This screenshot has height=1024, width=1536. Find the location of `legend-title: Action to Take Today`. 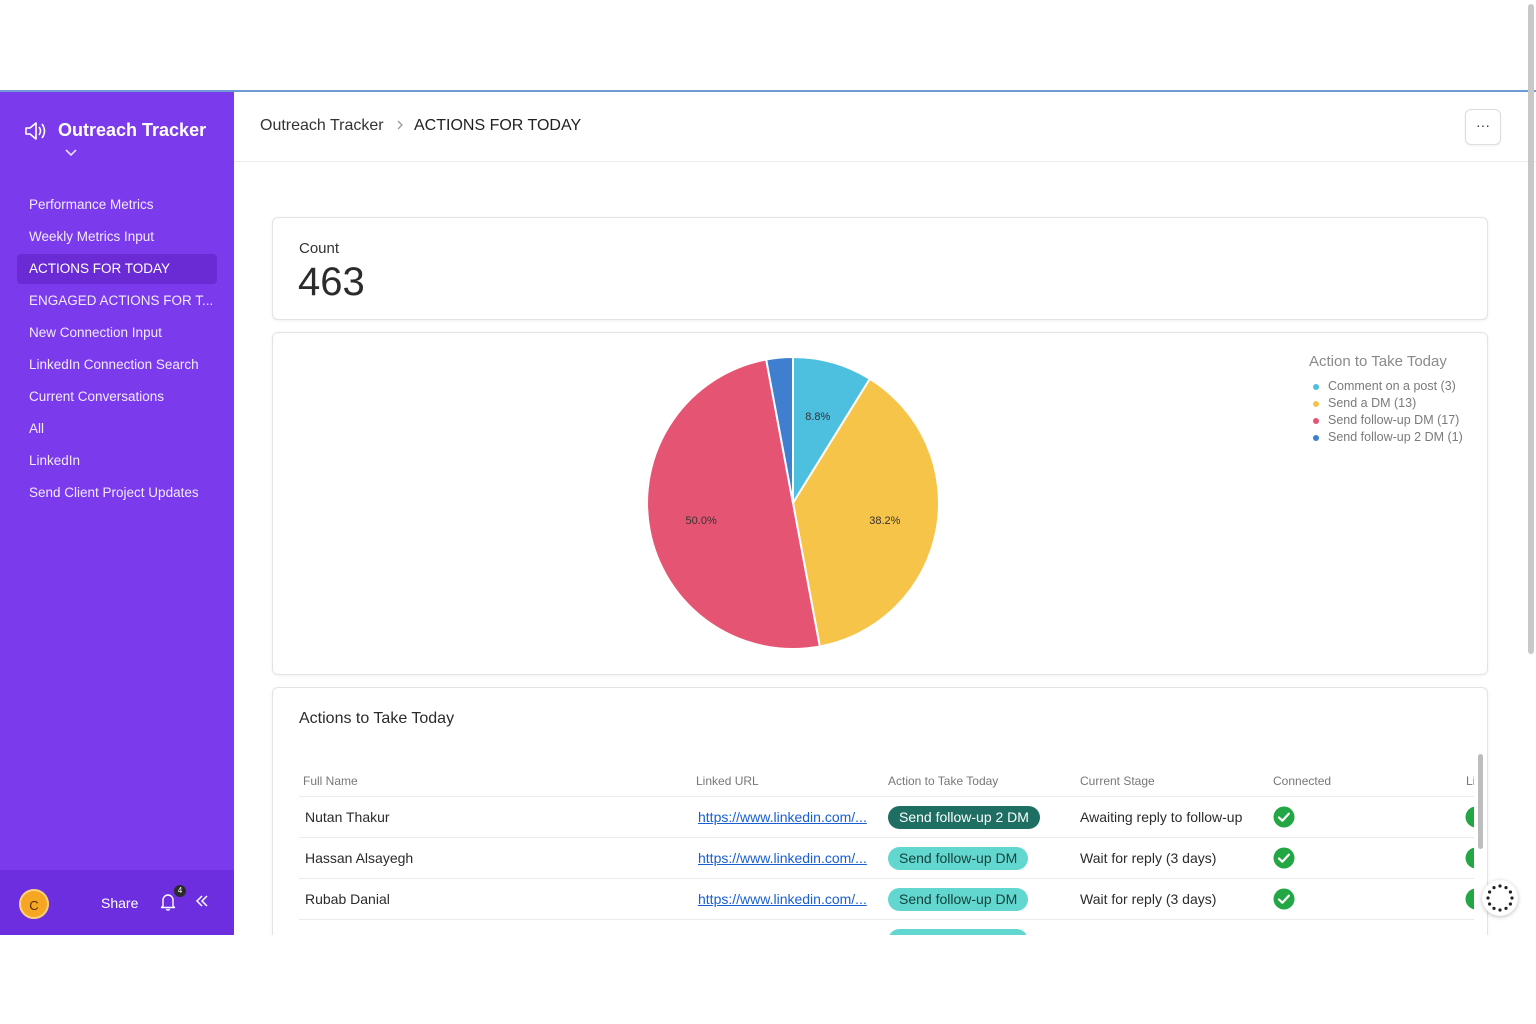

legend-title: Action to Take Today is located at coordinates (1378, 361).